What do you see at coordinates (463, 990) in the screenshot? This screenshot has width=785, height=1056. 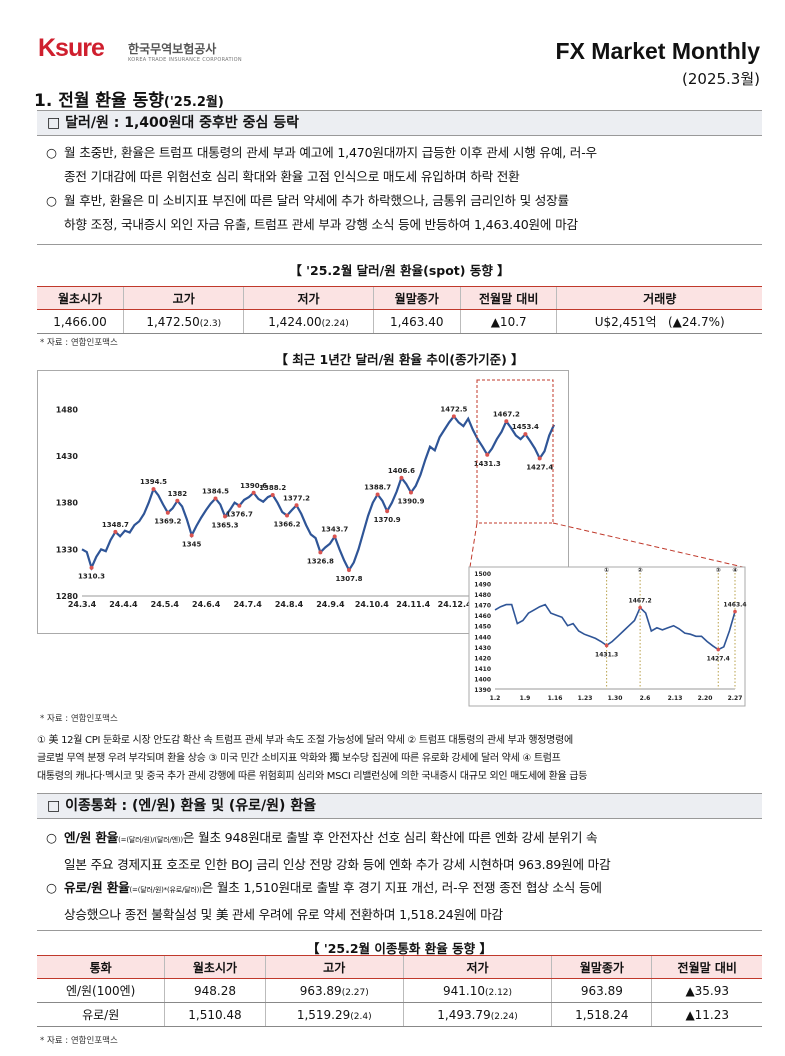 I see `low-value: 941.10` at bounding box center [463, 990].